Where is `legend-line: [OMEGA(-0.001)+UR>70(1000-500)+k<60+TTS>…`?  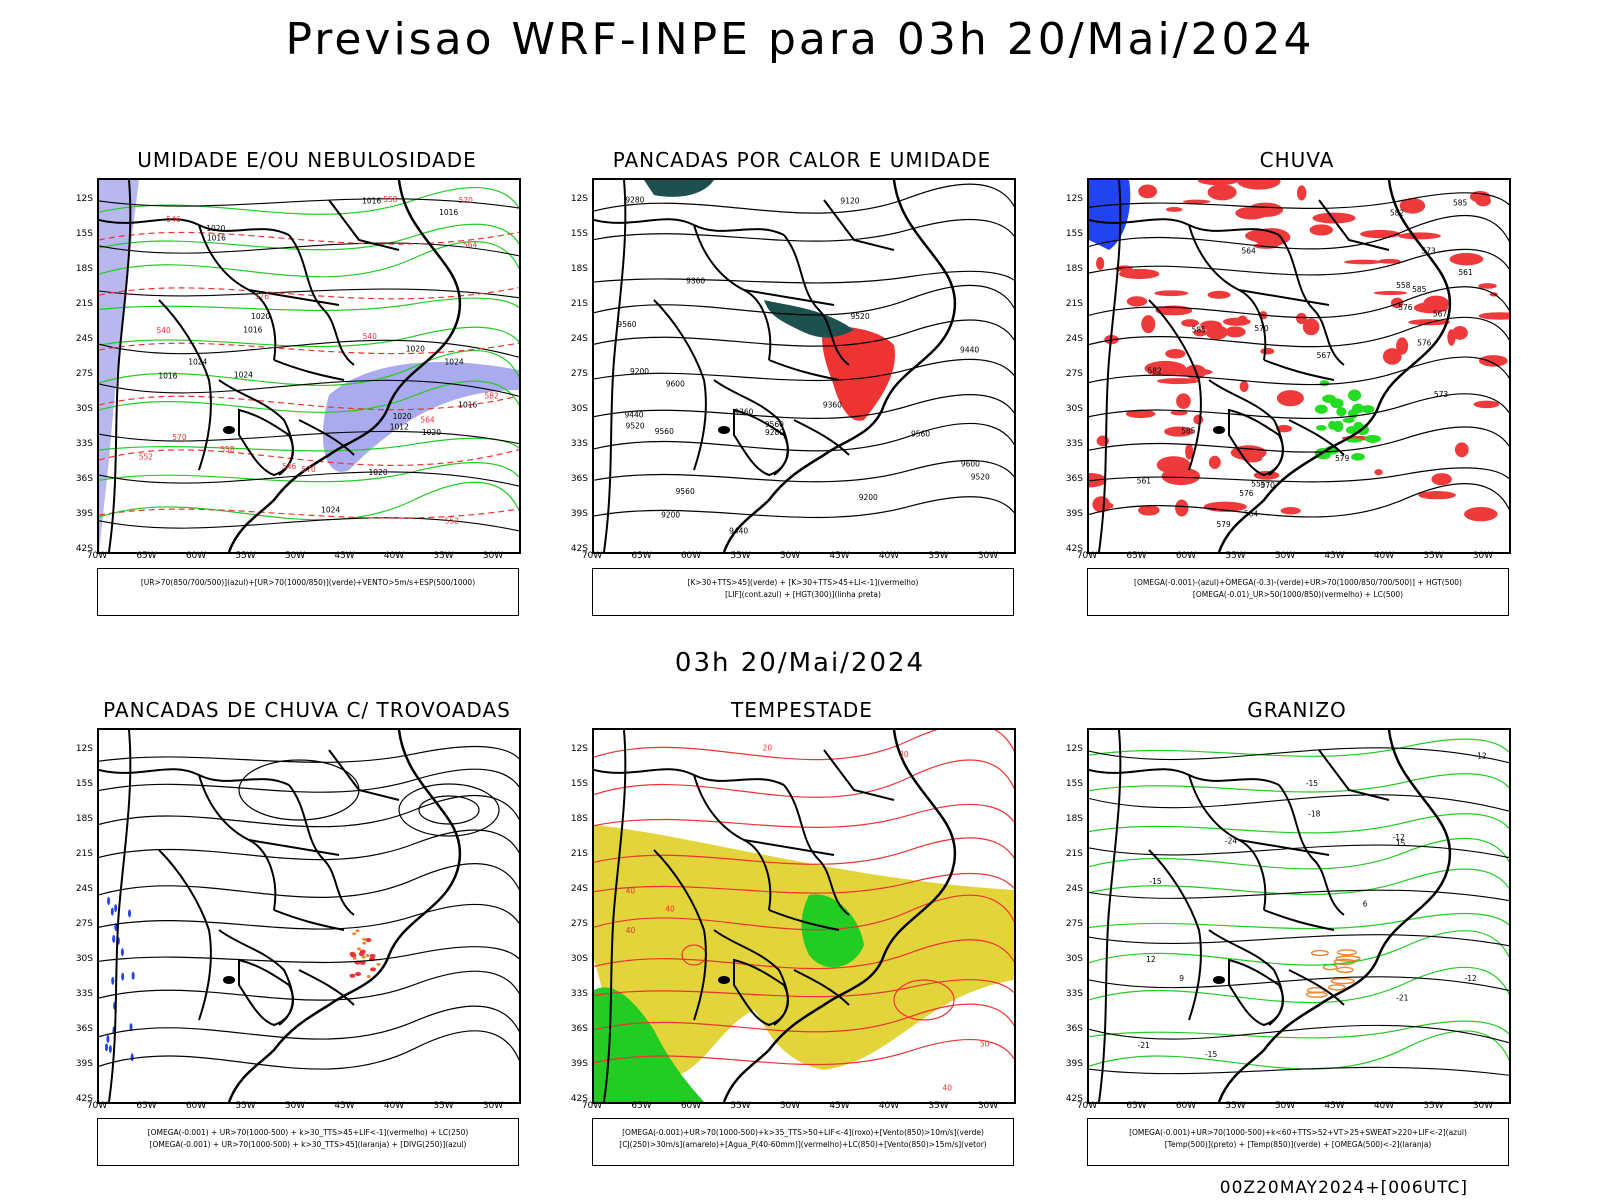
legend-line: [OMEGA(-0.001)+UR>70(1000-500)+k<60+TTS>… is located at coordinates (1298, 1132).